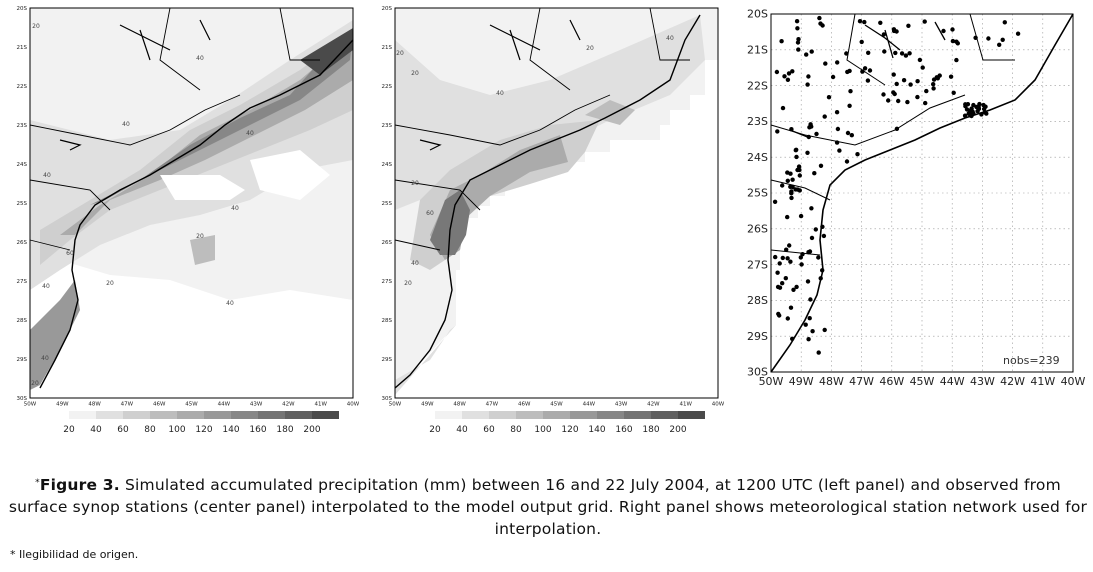 The image size is (1093, 572). What do you see at coordinates (290, 175) in the screenshot?
I see `precip-minimum-offshore` at bounding box center [290, 175].